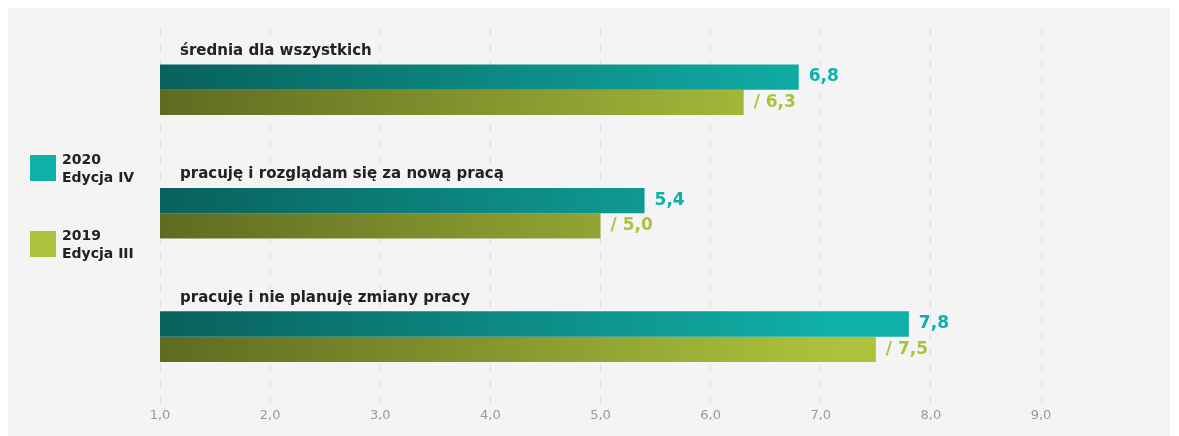 The height and width of the screenshot is (436, 1179). Describe the element at coordinates (823, 75) in the screenshot. I see `data-label: 6,8` at that location.